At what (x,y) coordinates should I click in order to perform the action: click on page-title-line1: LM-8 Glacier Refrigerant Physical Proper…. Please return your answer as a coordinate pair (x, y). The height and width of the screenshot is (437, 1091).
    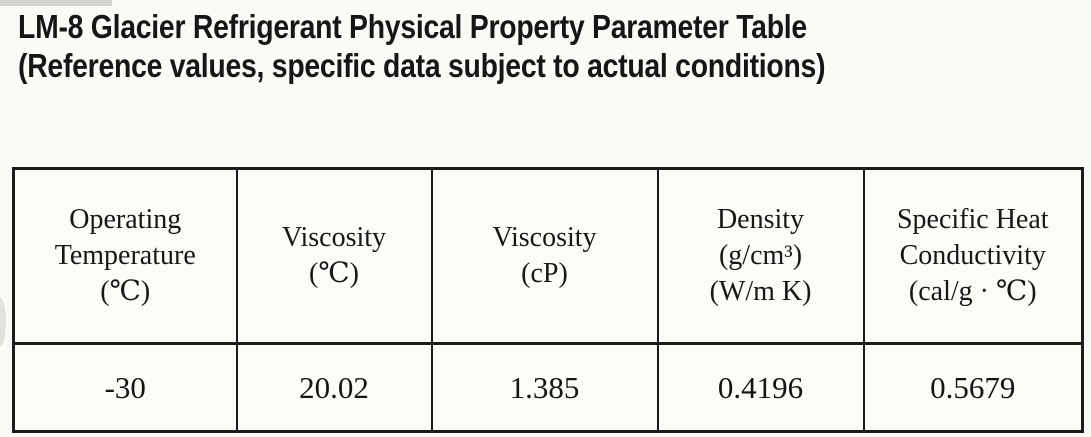
    Looking at the image, I should click on (412, 26).